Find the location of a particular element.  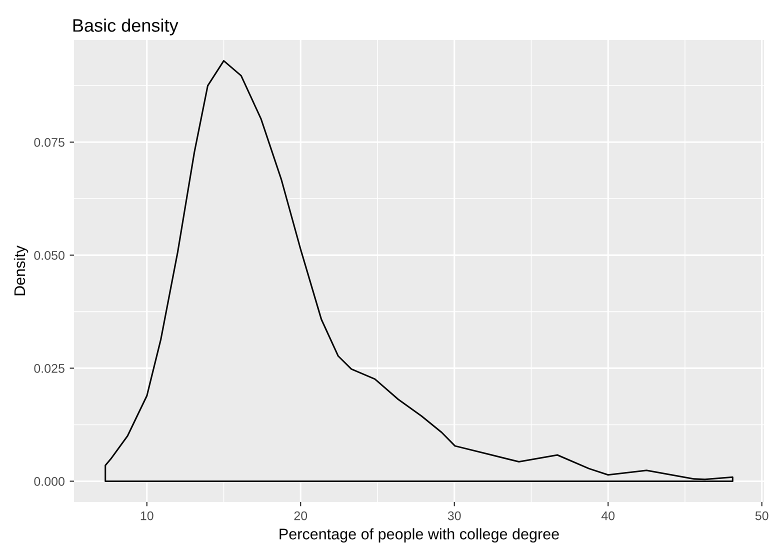

y-tick-label: 0.025 is located at coordinates (49, 368).